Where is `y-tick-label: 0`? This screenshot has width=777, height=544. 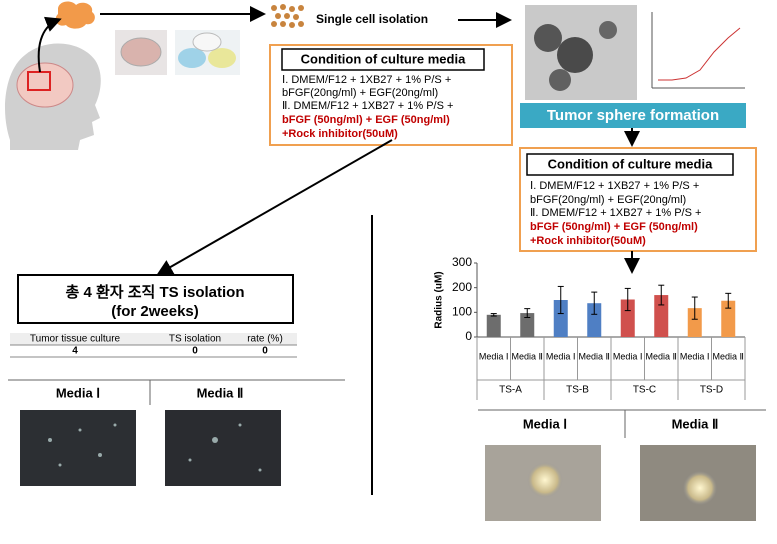 y-tick-label: 0 is located at coordinates (468, 336).